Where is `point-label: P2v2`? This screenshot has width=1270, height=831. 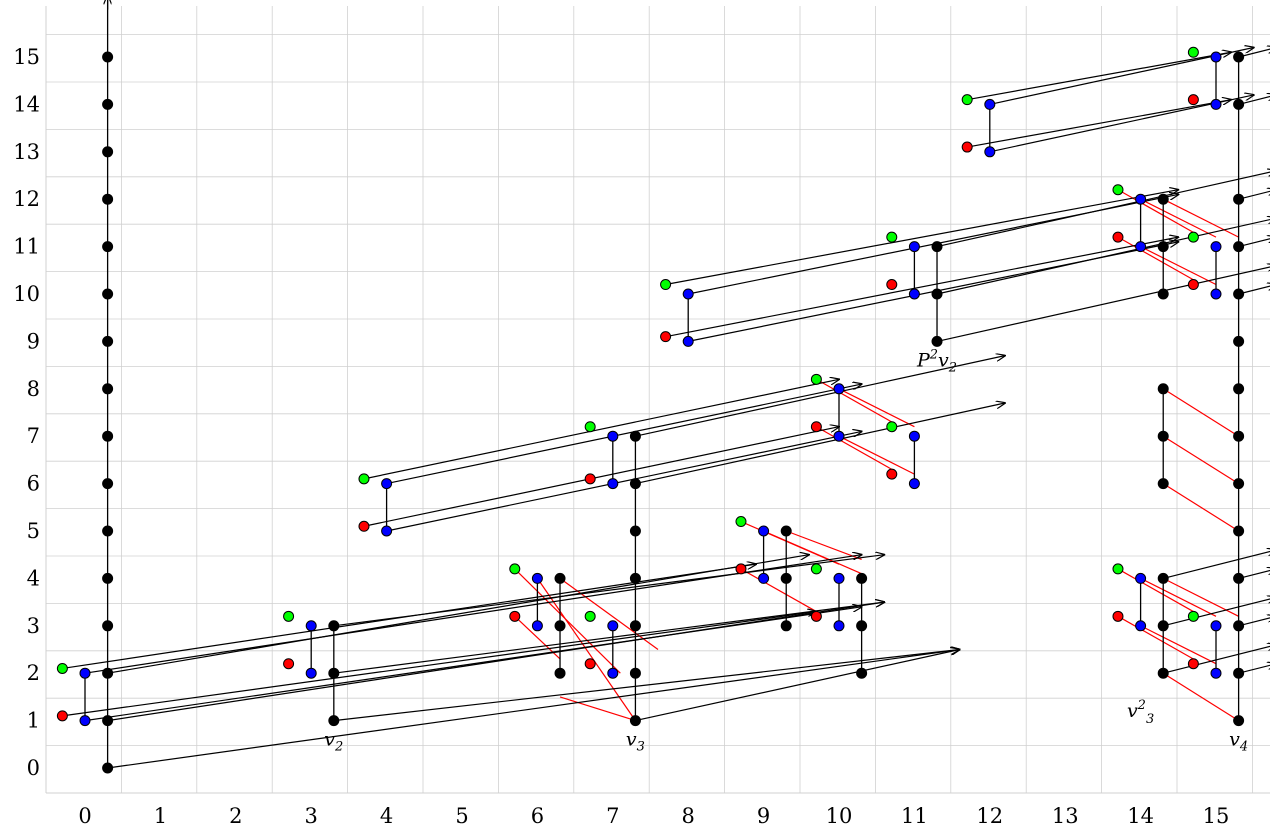
point-label: P2v2 is located at coordinates (936, 361).